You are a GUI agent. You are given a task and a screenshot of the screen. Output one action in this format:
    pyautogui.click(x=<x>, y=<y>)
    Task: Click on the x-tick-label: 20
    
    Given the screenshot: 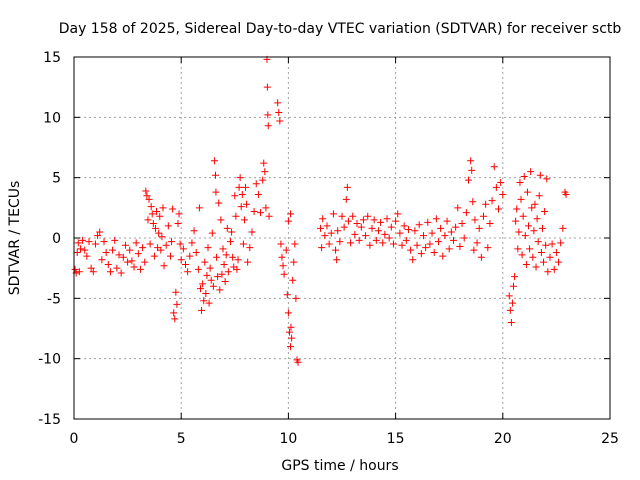 What is the action you would take?
    pyautogui.click(x=503, y=439)
    